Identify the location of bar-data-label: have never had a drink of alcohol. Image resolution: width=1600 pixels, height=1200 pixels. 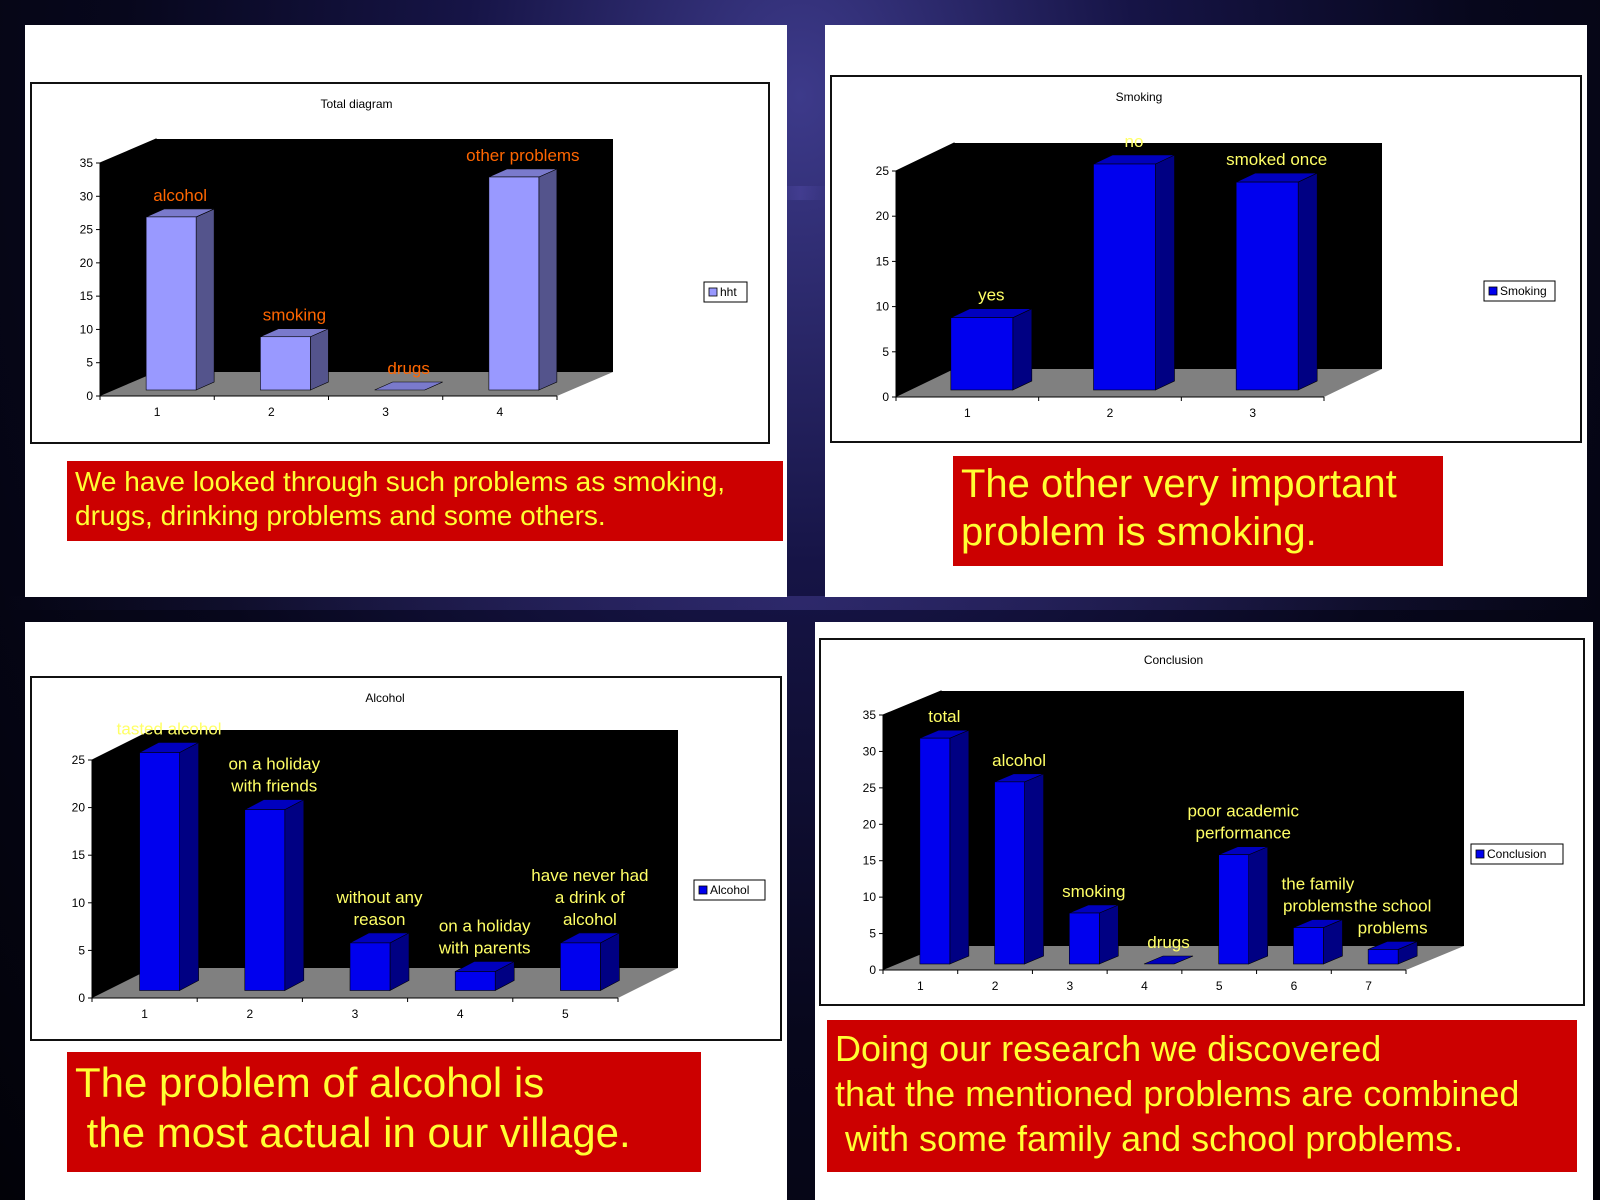
(589, 897).